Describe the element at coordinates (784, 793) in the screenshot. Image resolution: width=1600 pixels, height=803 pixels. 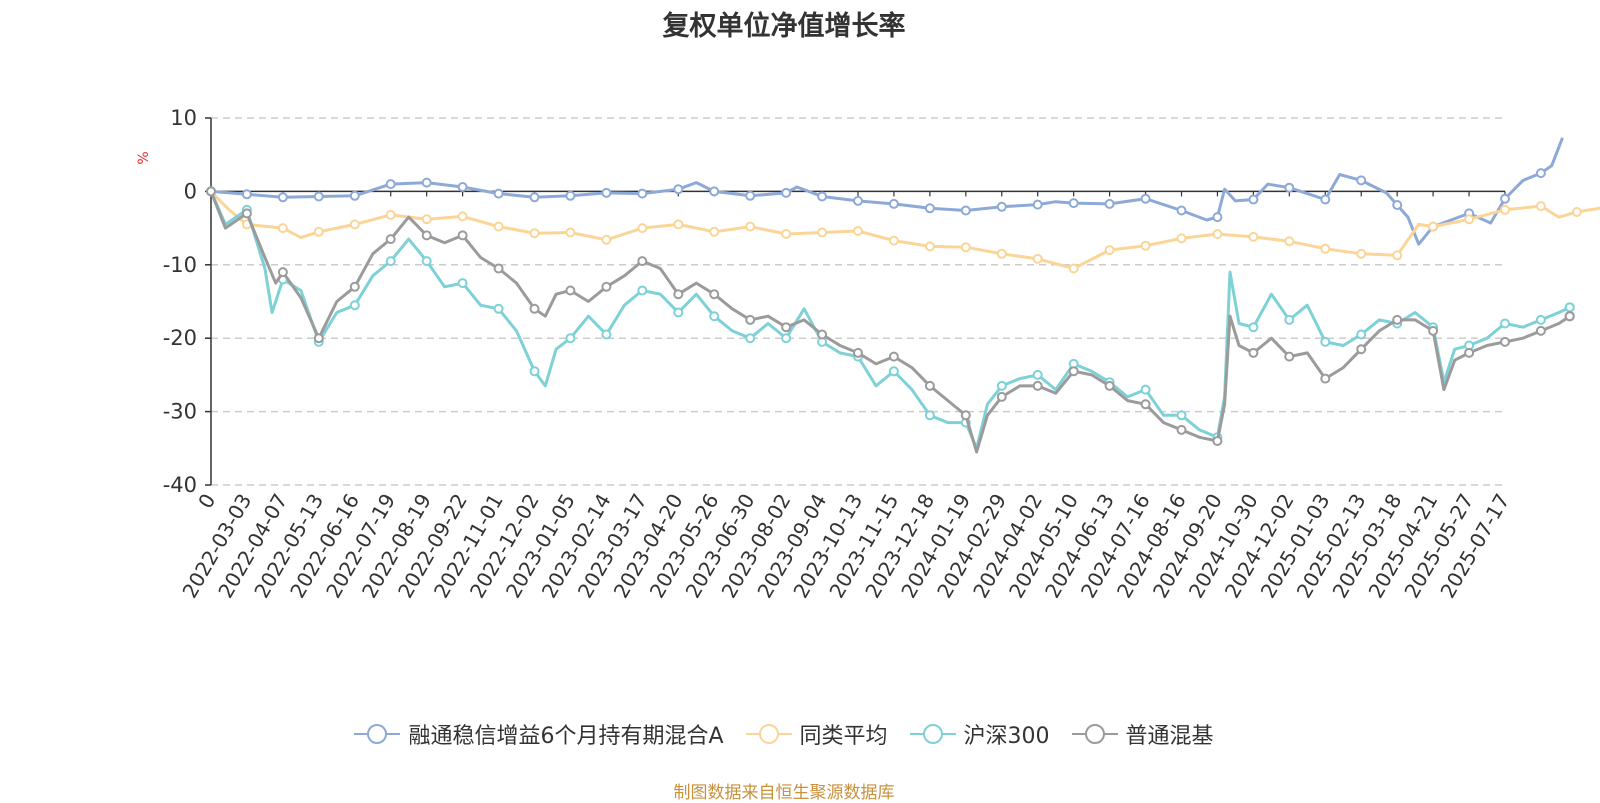
I see `data-source-footer: 制图数据来自恒生聚源数据库` at that location.